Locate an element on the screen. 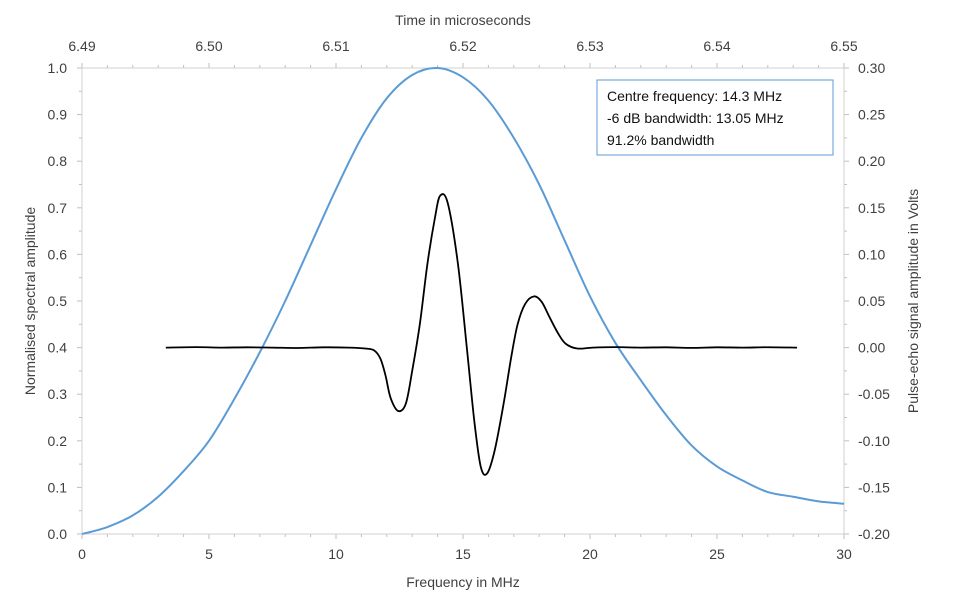 This screenshot has height=613, width=979. left-tick-label: 1.0 is located at coordinates (58, 68).